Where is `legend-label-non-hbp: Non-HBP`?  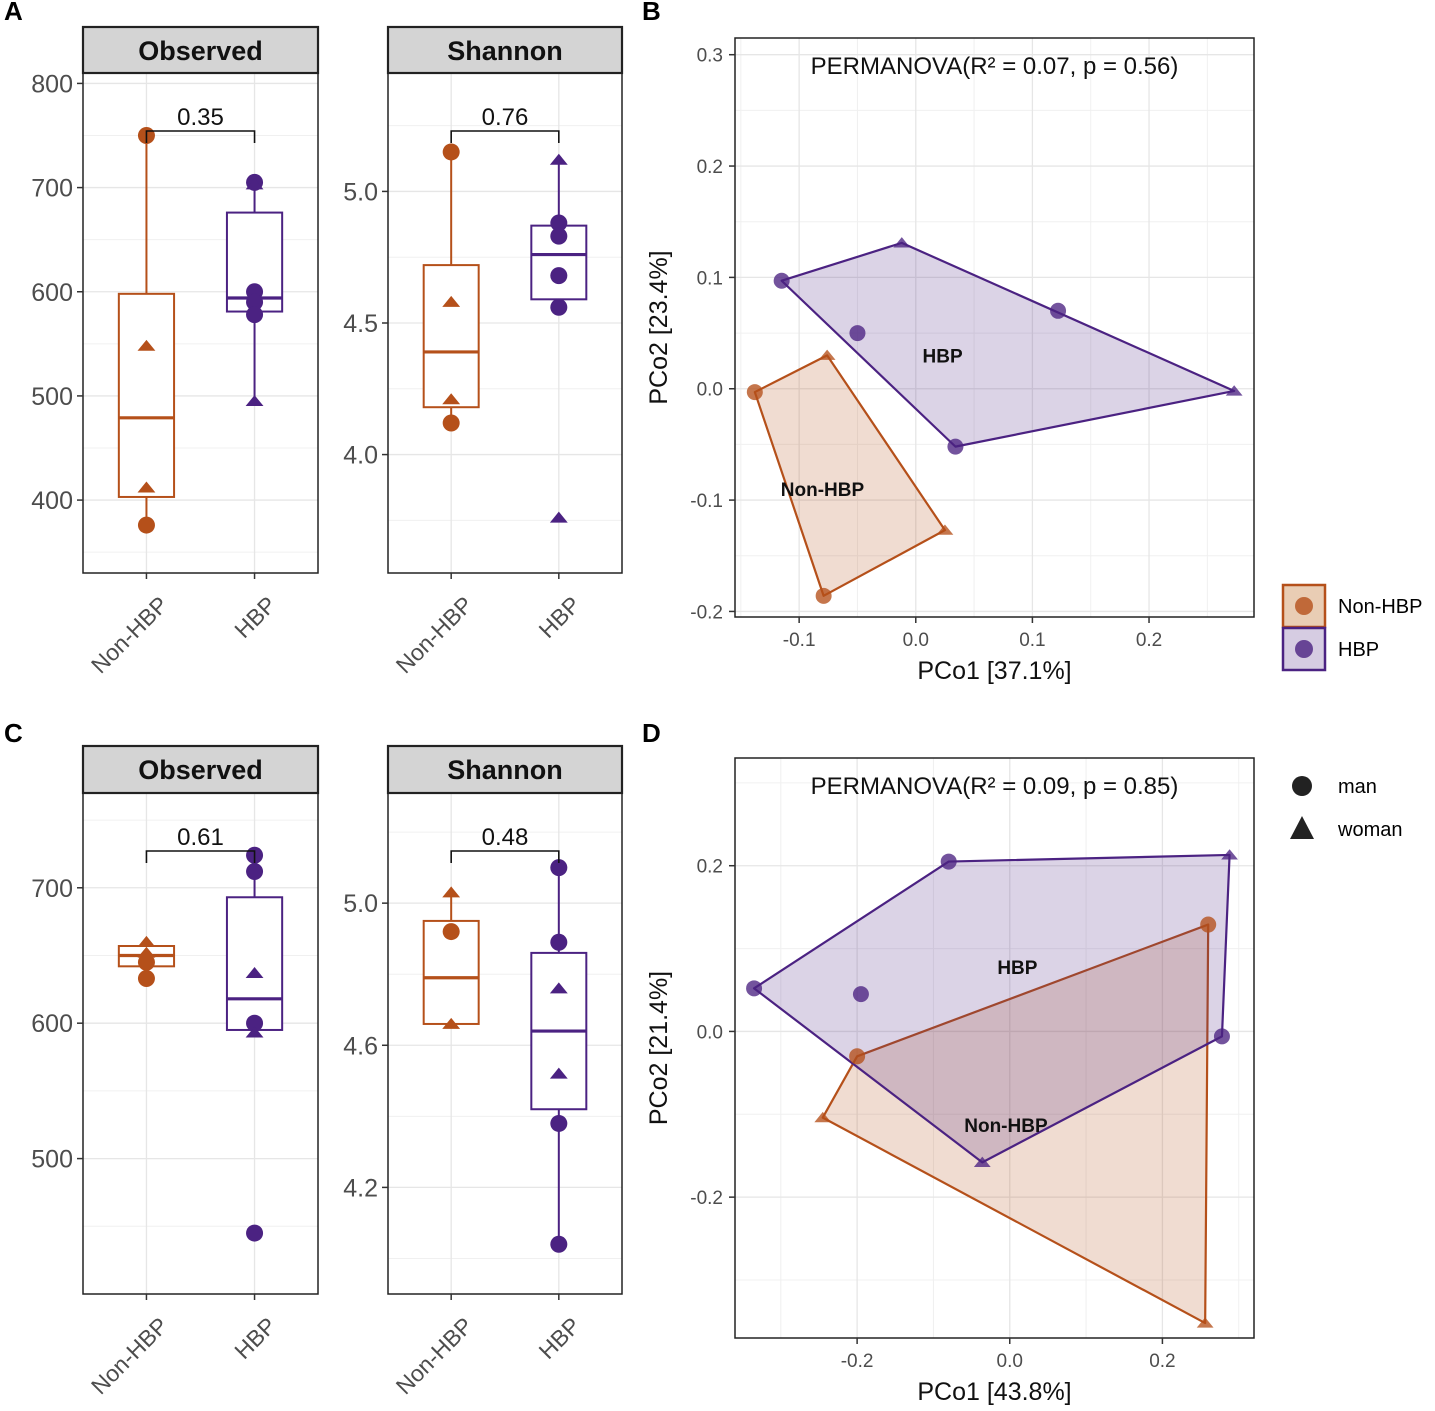 legend-label-non-hbp: Non-HBP is located at coordinates (1380, 607).